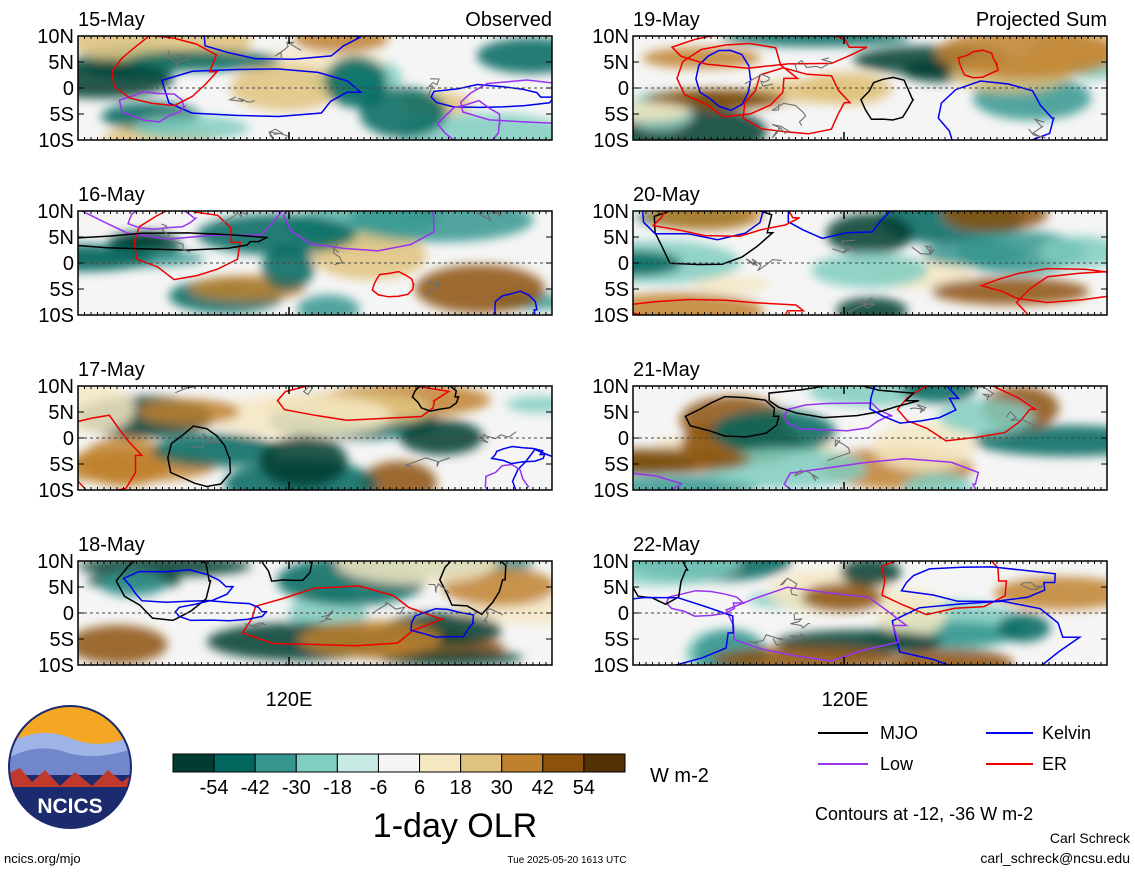 This screenshot has width=1135, height=873. I want to click on olr-panel-20-may: 10N 5N 0 5S 10S 20-May, so click(850, 255).